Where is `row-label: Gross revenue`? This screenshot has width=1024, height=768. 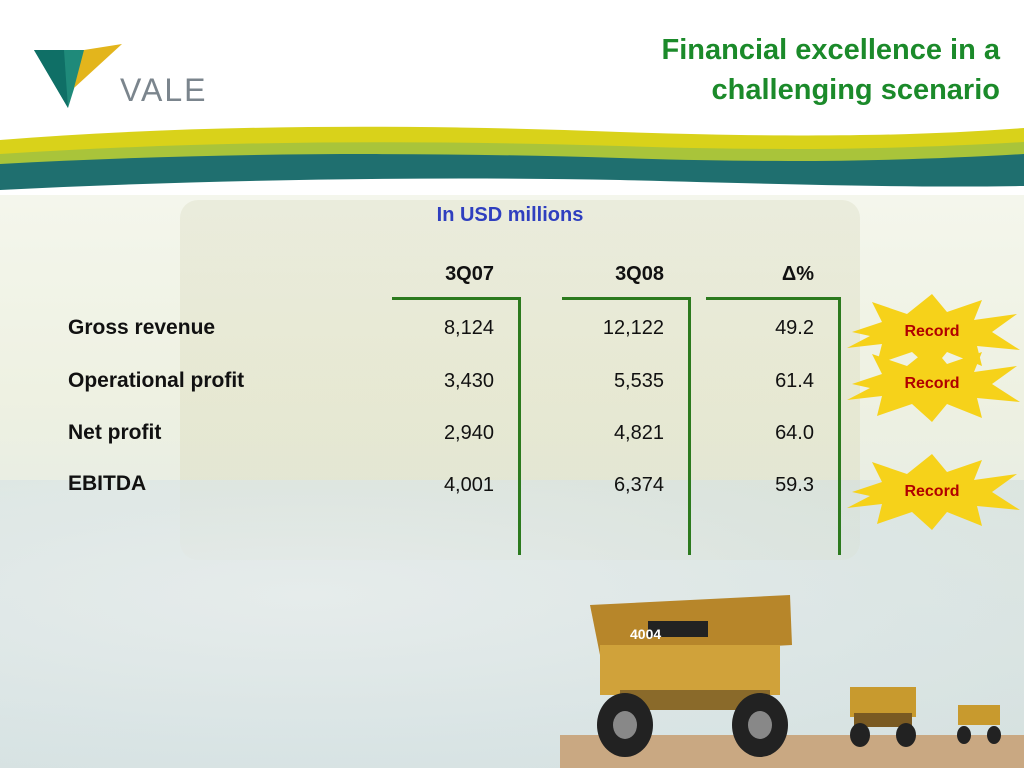
row-label: Gross revenue is located at coordinates (142, 327).